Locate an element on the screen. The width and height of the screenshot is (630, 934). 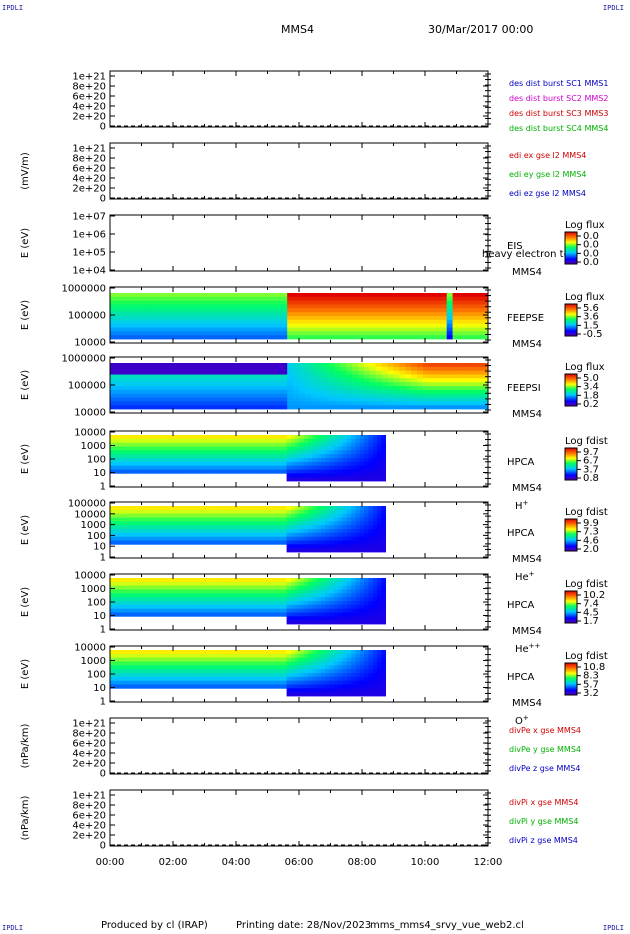
x-tick-label: 04:00 is located at coordinates (236, 862).